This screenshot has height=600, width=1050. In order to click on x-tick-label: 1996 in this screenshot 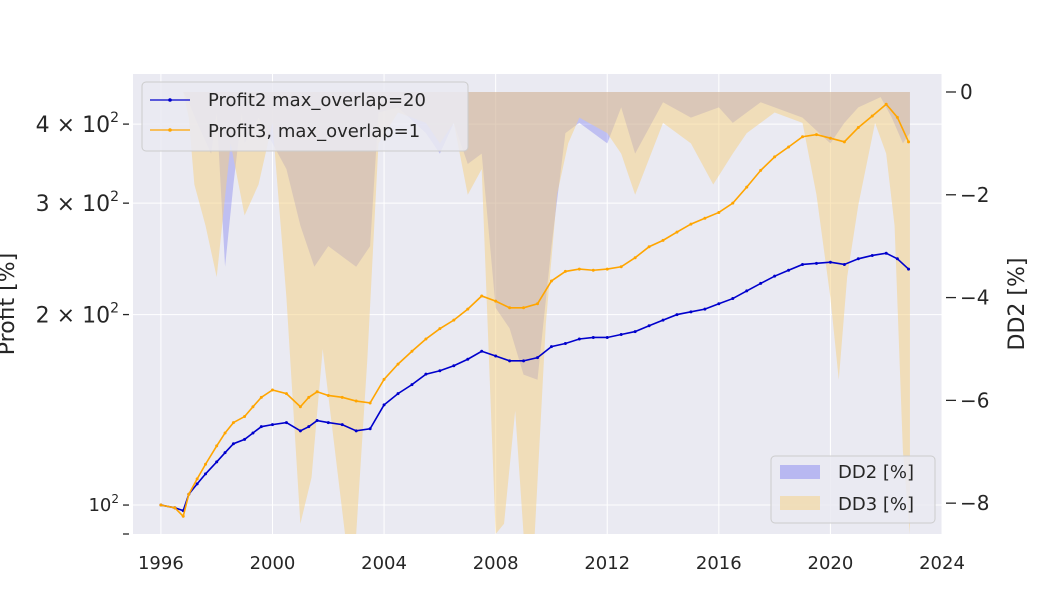, I will do `click(161, 563)`.